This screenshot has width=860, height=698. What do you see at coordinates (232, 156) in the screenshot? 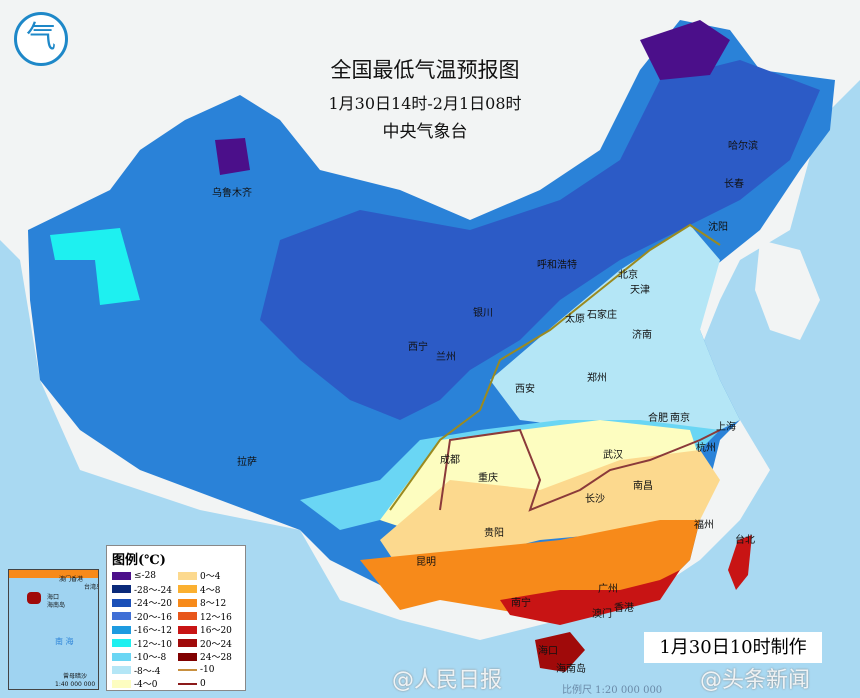
I see `zone-purple-xj` at bounding box center [232, 156].